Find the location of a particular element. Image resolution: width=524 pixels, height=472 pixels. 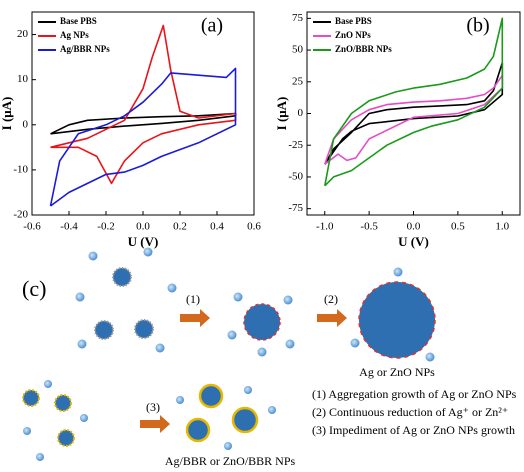

y-tick-label: 75 is located at coordinates (298, 18).